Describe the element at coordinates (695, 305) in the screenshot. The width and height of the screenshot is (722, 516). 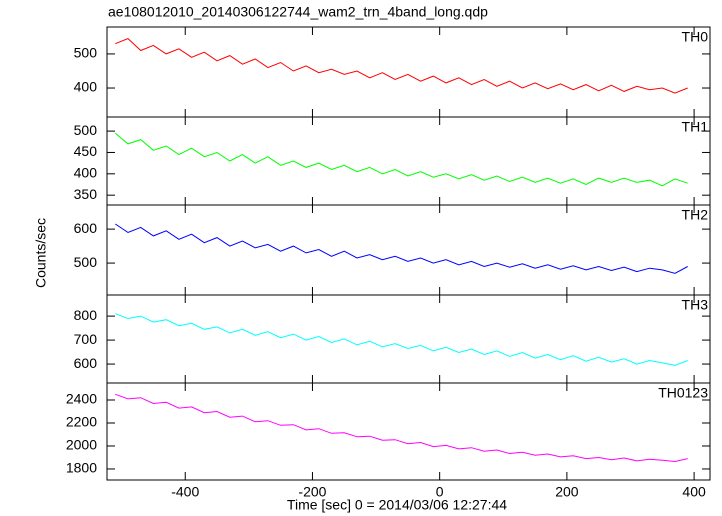
I see `series-label: TH3` at that location.